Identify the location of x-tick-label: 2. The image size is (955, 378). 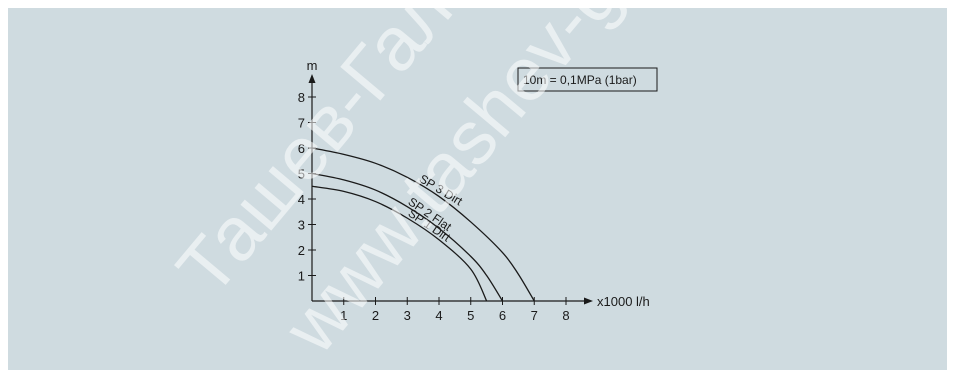
(375, 315).